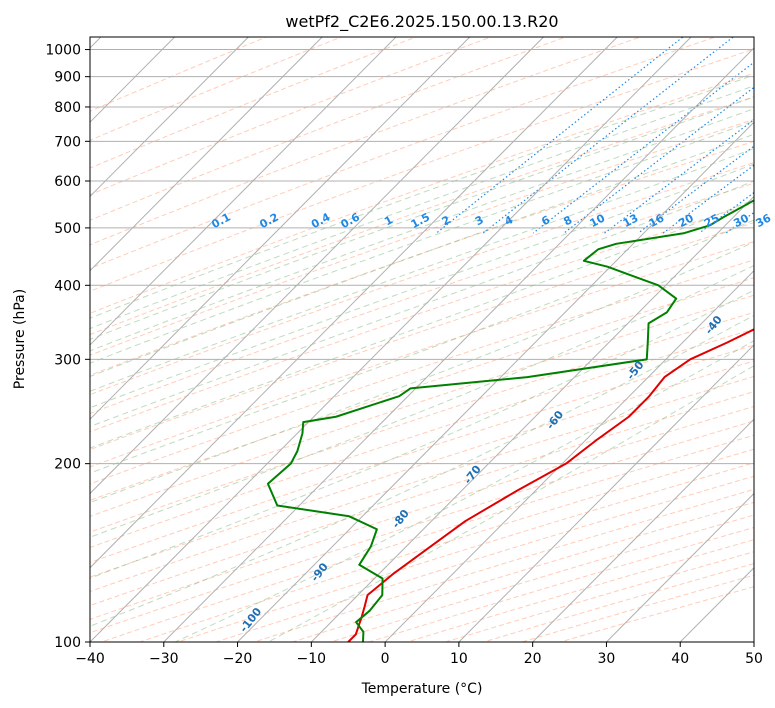  Describe the element at coordinates (741, 220) in the screenshot. I see `mixing-ratio-label: 30` at that location.